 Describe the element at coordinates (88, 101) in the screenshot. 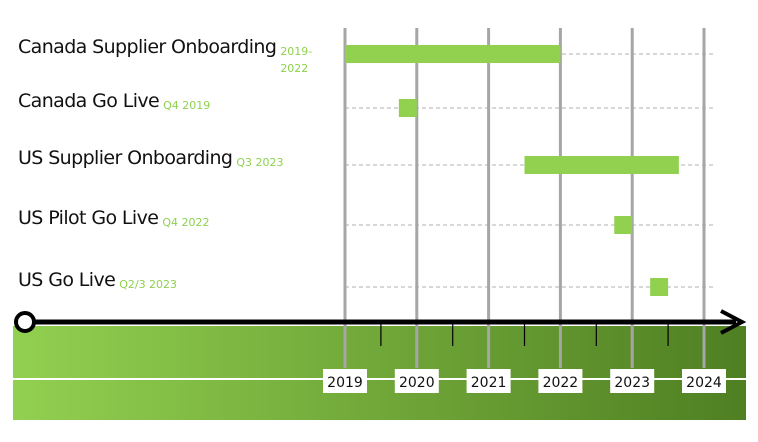

I see `task-label: Canada Go Live` at that location.